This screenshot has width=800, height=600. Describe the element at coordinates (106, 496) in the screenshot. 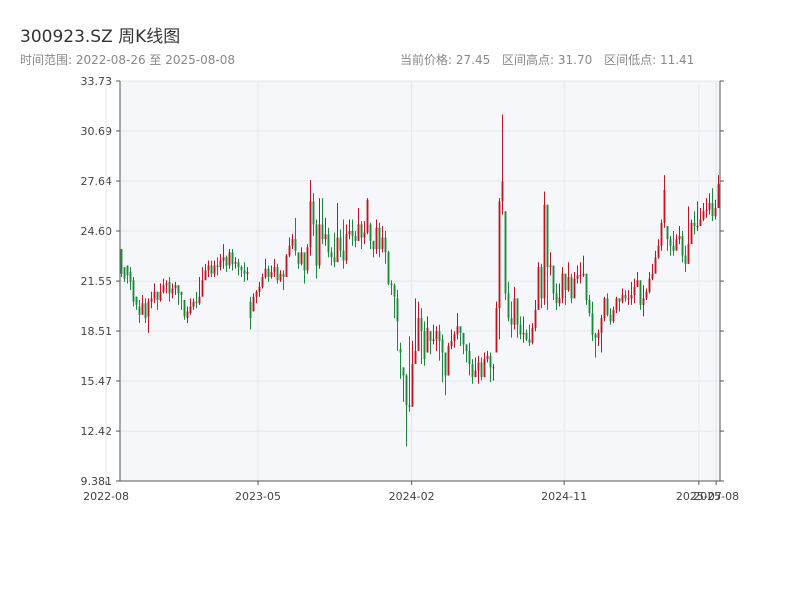

I see `x-tick-label: 2022-08` at that location.